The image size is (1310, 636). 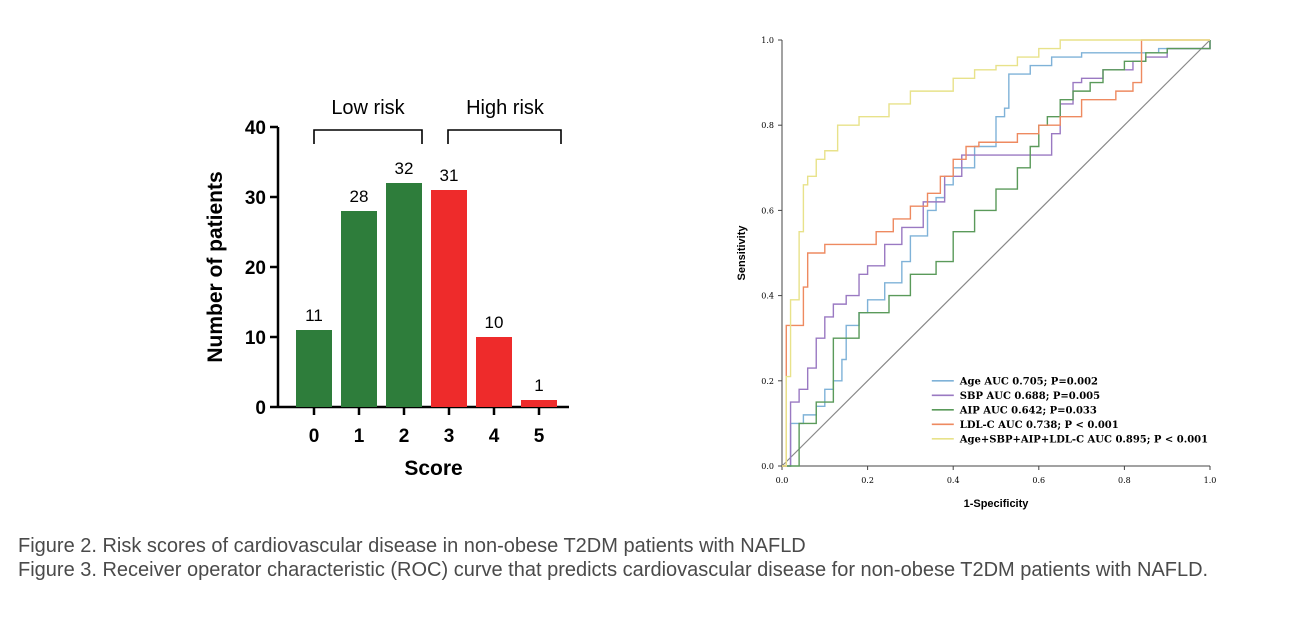 I want to click on data-label: 10, so click(x=494, y=322).